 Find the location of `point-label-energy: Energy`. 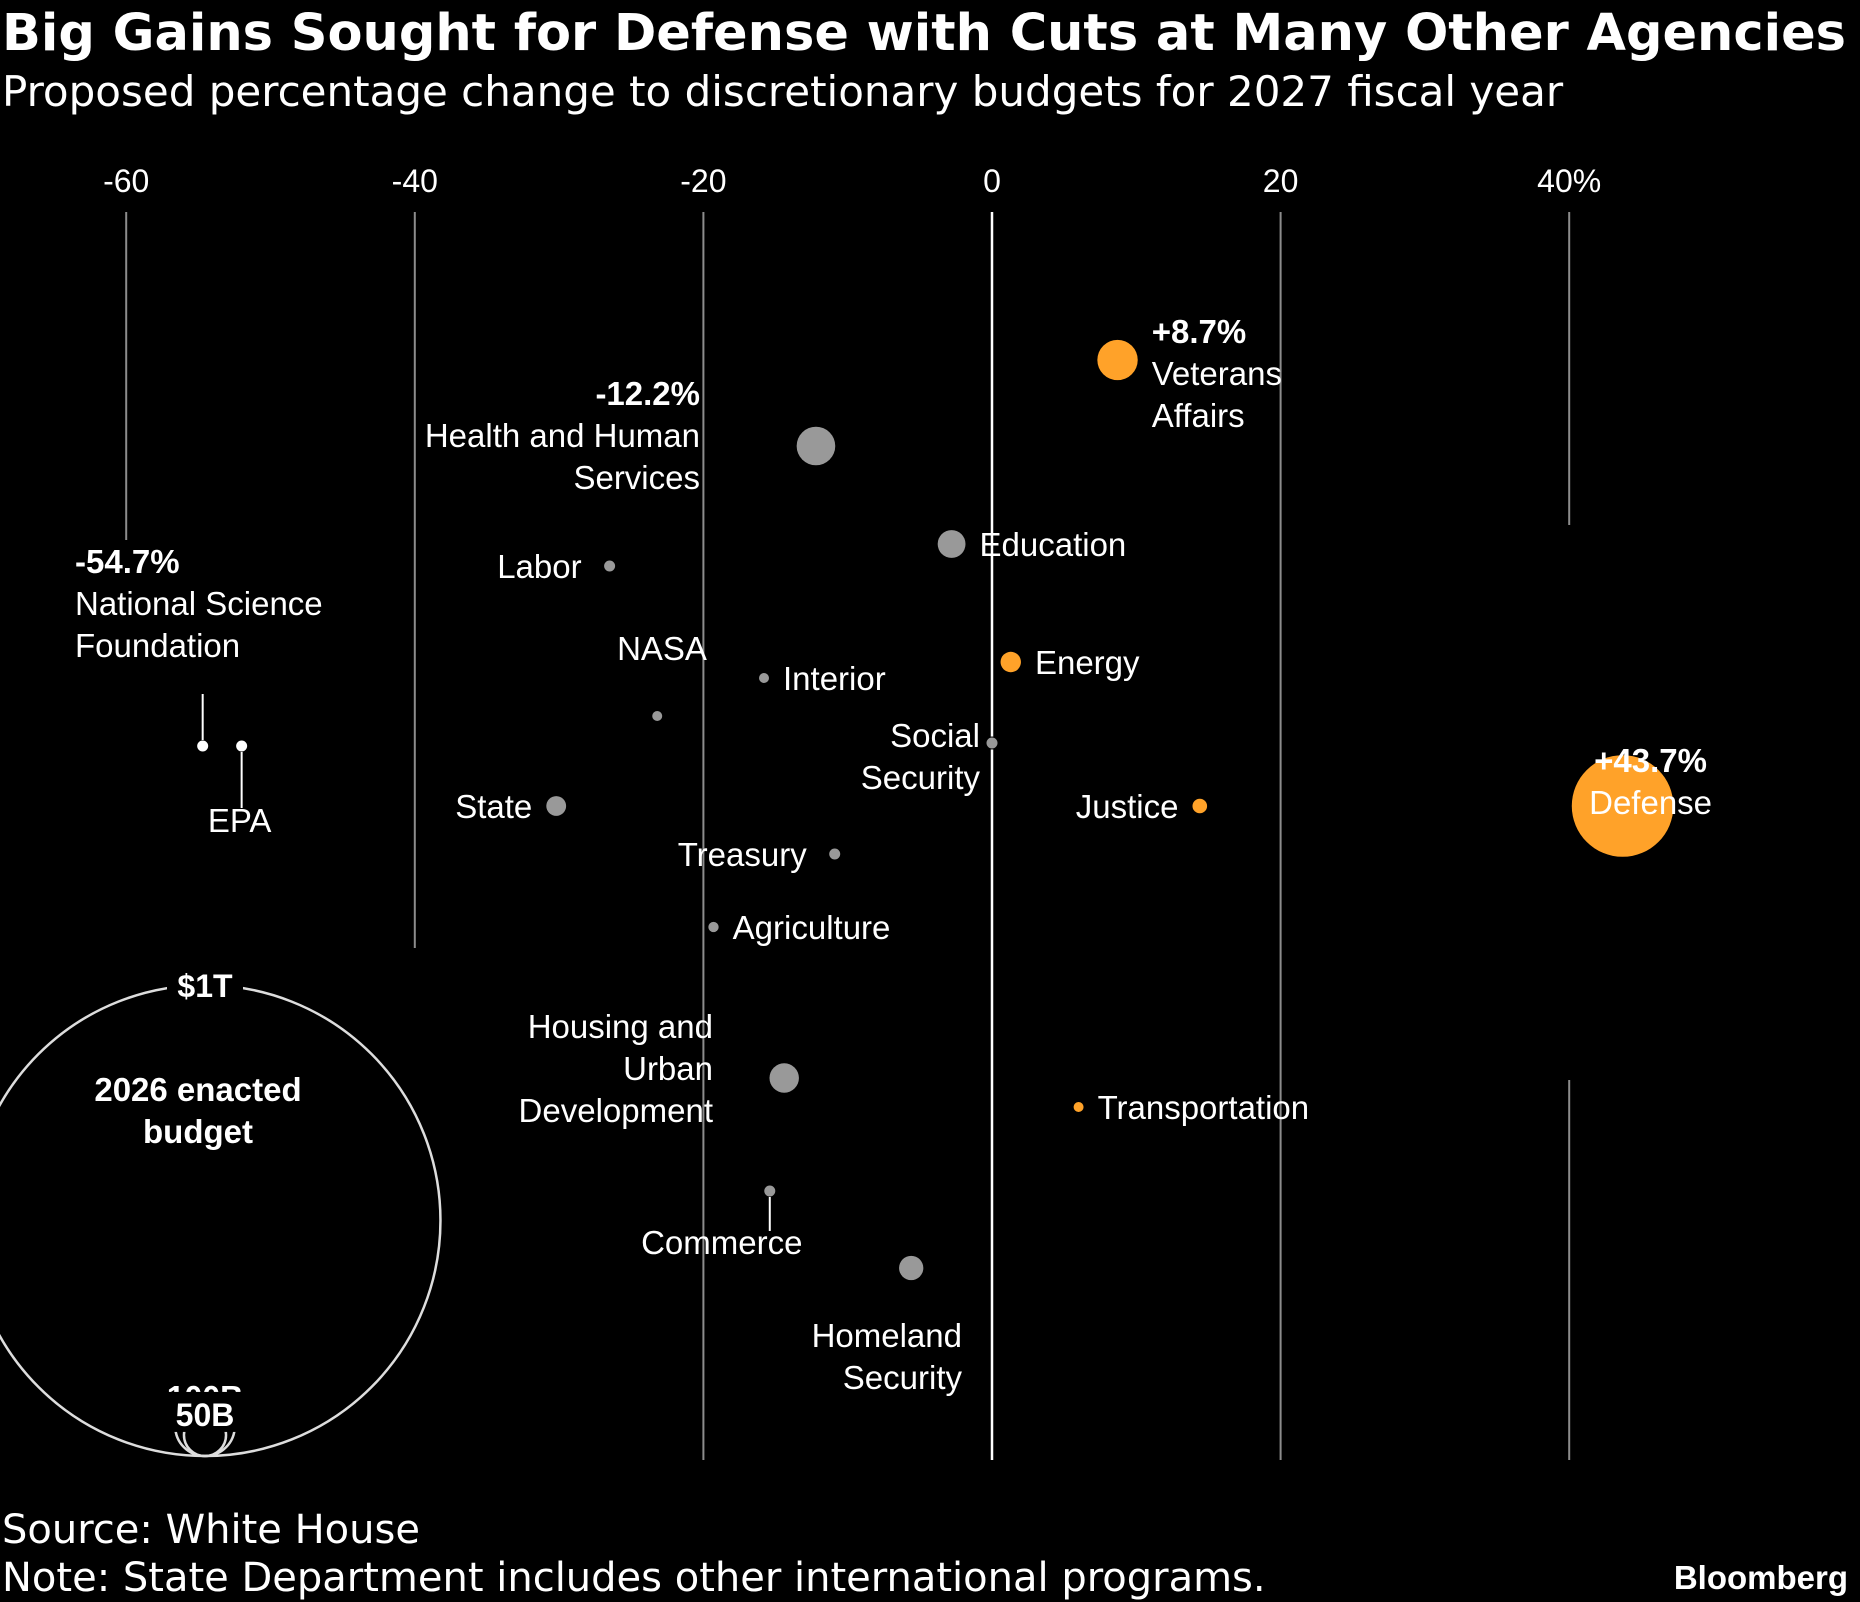

point-label-energy: Energy is located at coordinates (1087, 662).